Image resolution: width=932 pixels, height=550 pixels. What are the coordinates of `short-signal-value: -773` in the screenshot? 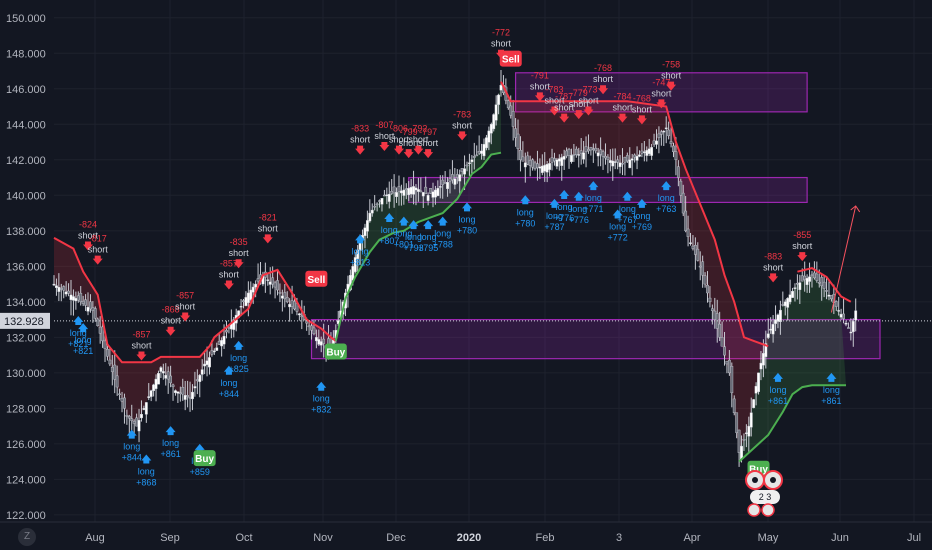 It's located at (588, 90).